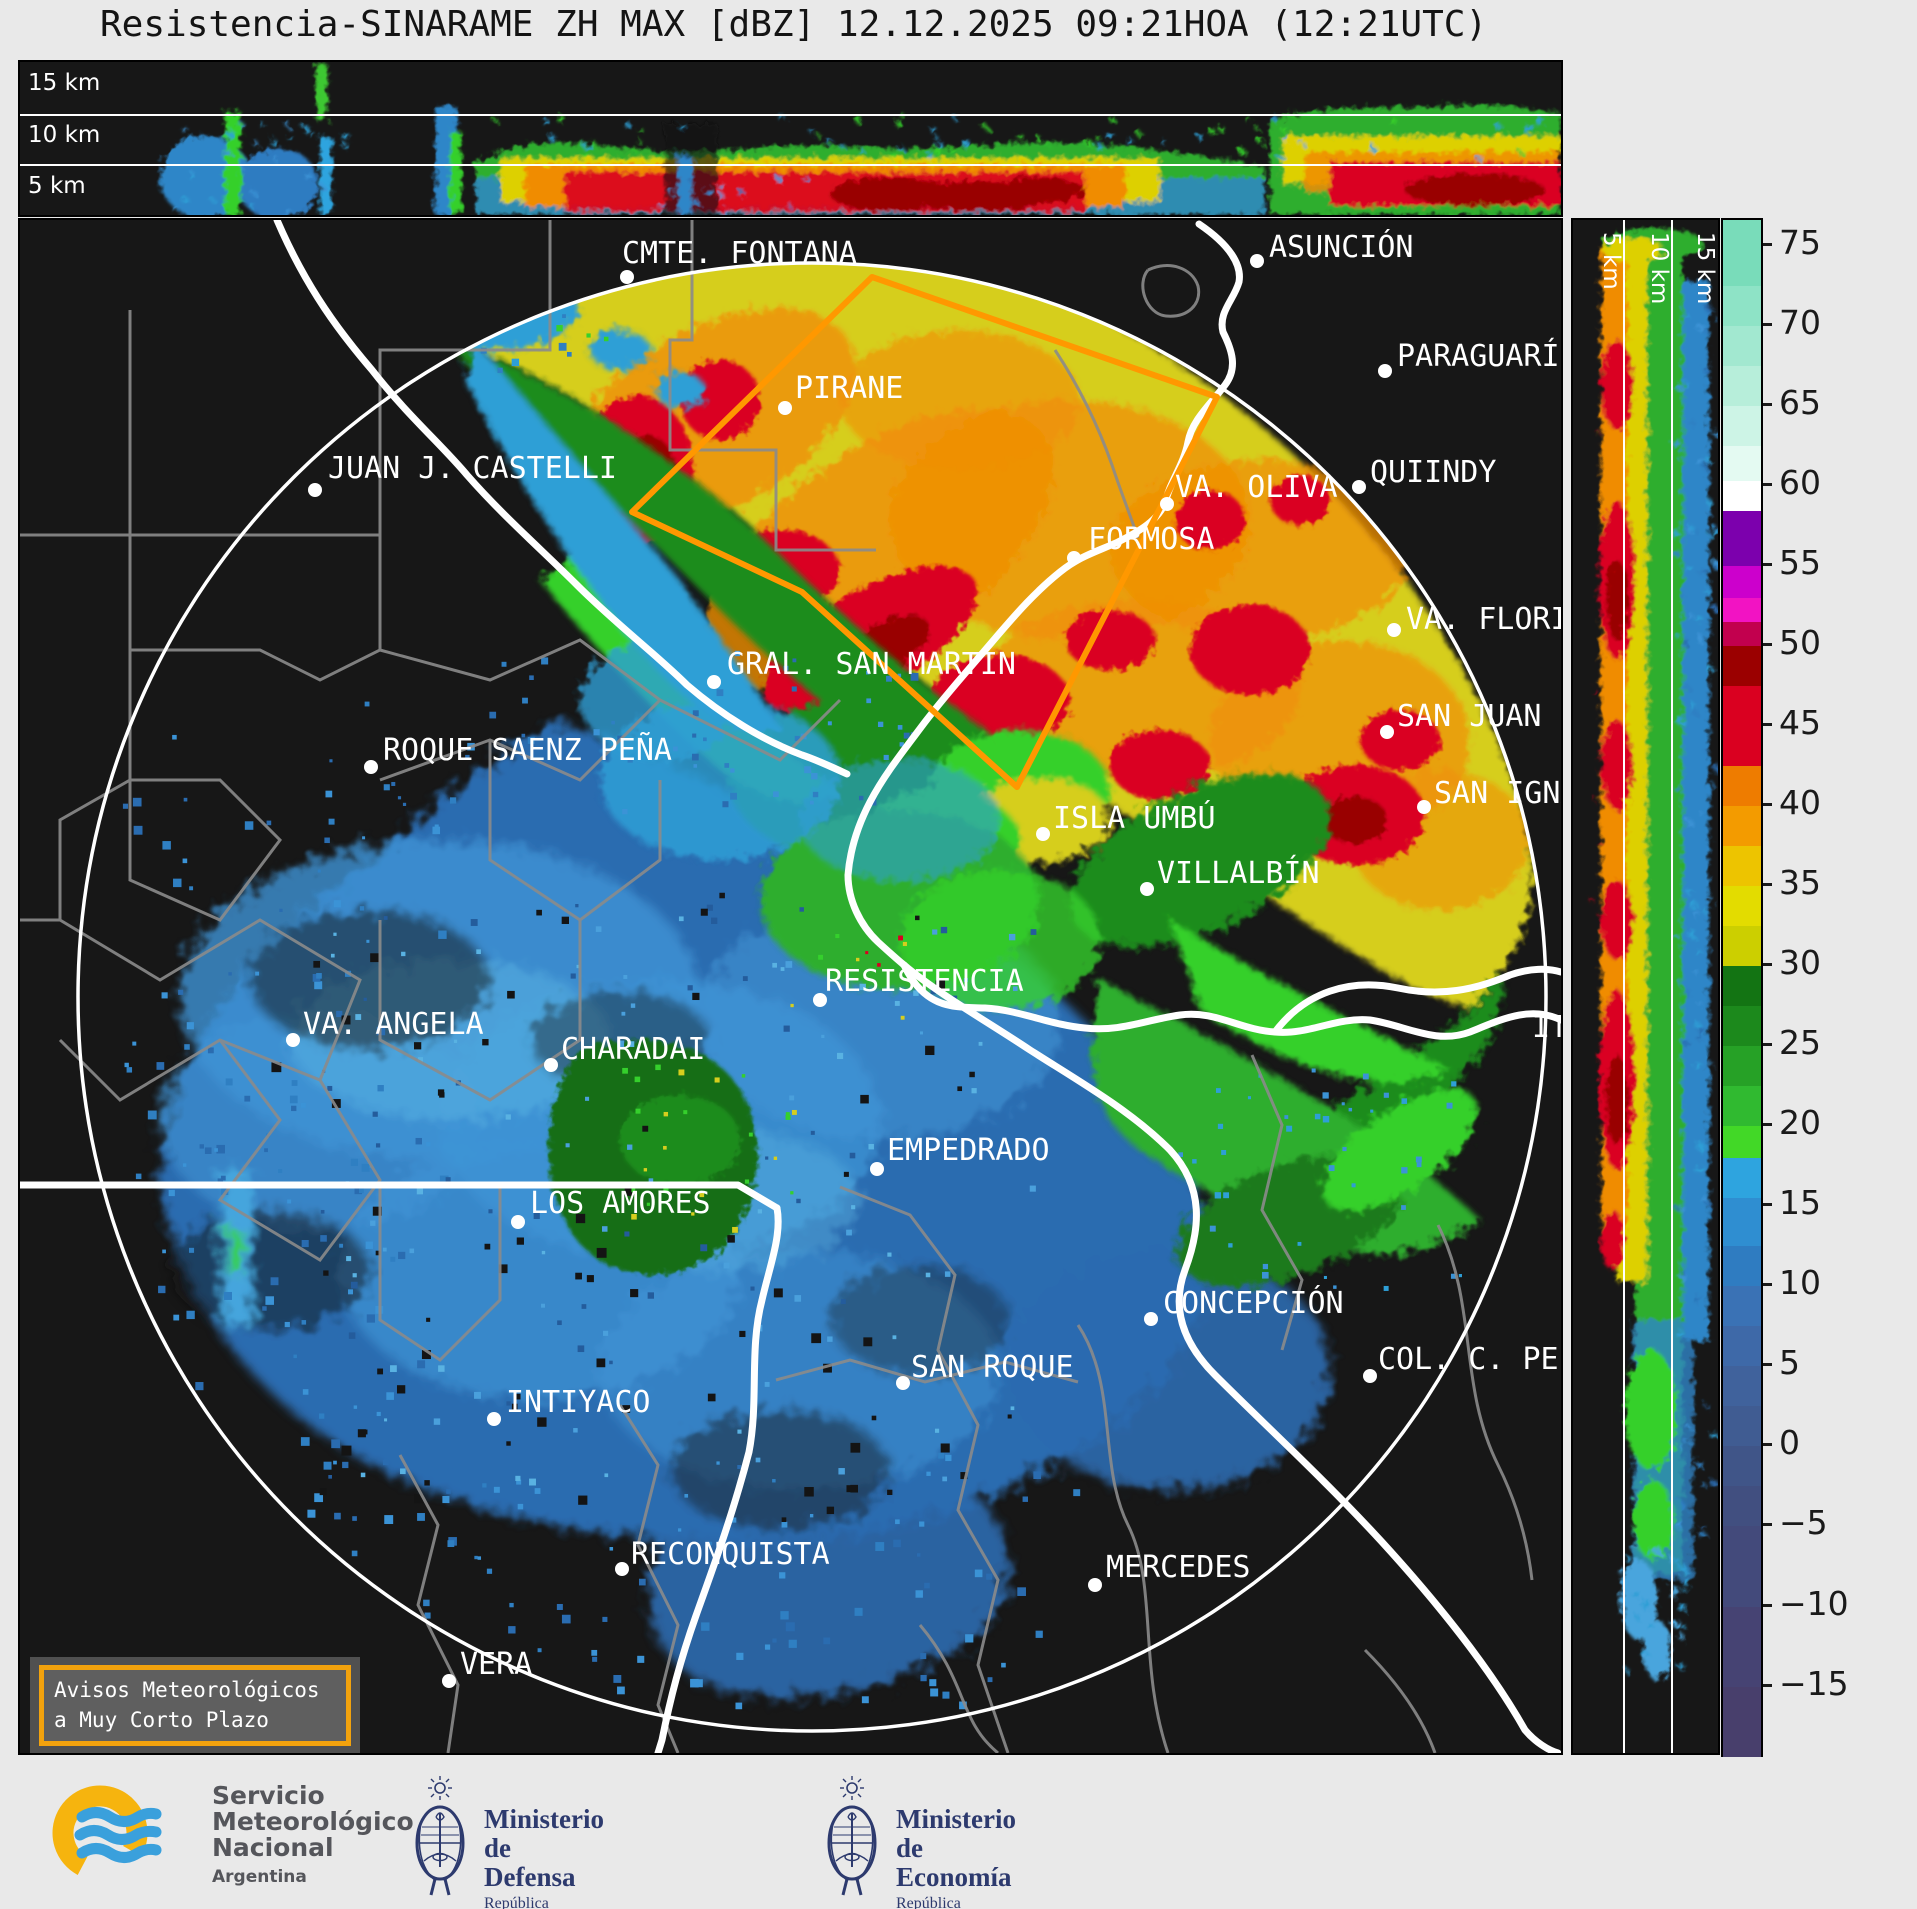 The width and height of the screenshot is (1917, 1909). I want to click on city-label: CHARADAI, so click(633, 1049).